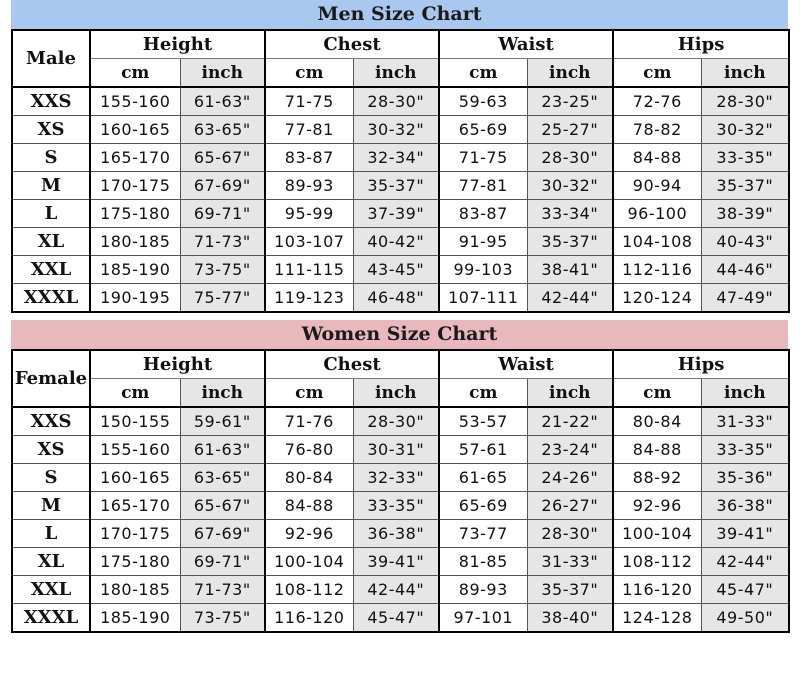 Image resolution: width=800 pixels, height=698 pixels. What do you see at coordinates (135, 505) in the screenshot?
I see `cm-value-cell: 165-170` at bounding box center [135, 505].